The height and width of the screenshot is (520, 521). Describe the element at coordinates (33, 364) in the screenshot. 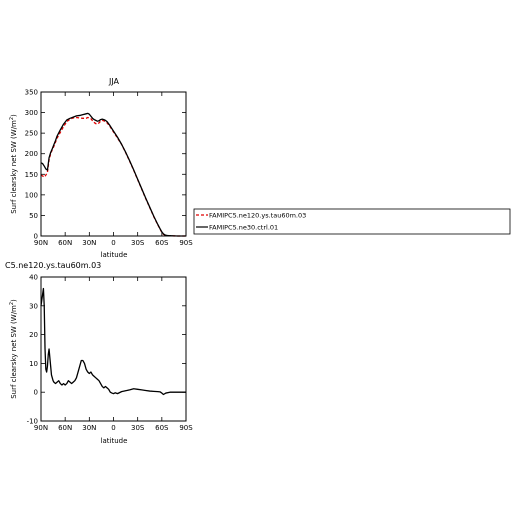

I see `y-tick-label: 10` at that location.